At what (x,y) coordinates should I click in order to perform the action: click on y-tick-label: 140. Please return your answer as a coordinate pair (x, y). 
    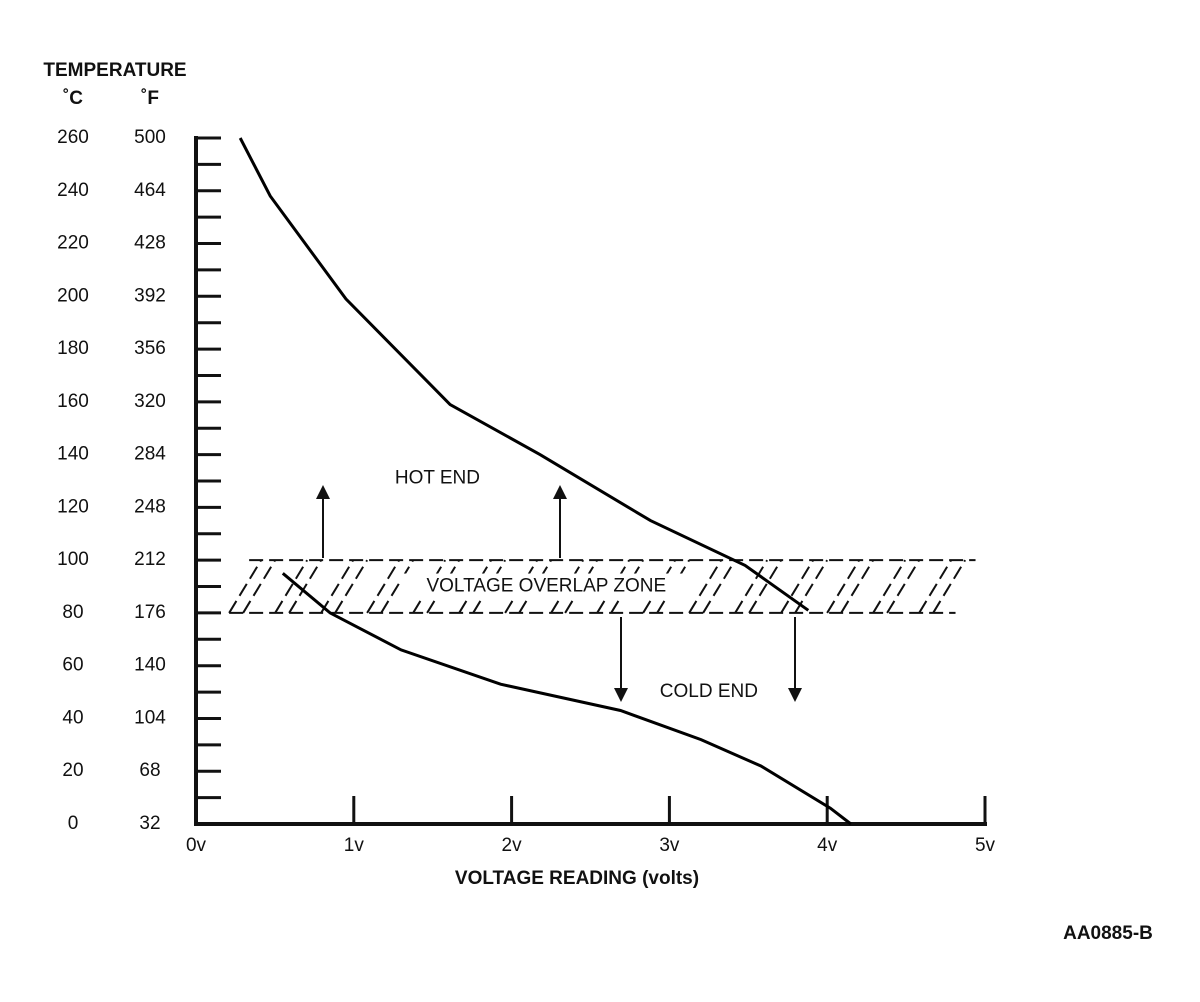
    Looking at the image, I should click on (73, 454).